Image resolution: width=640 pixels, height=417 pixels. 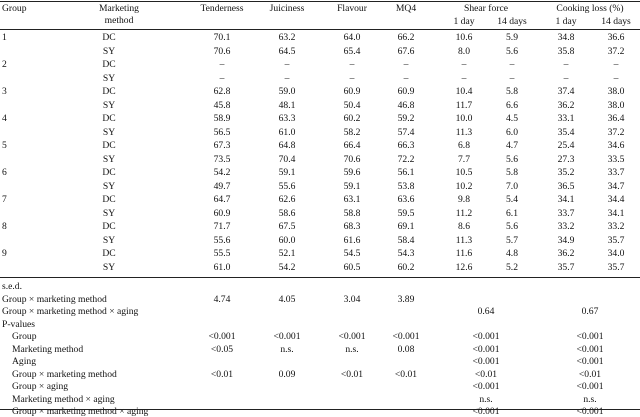 I want to click on table-cell: 48.1, so click(x=287, y=105).